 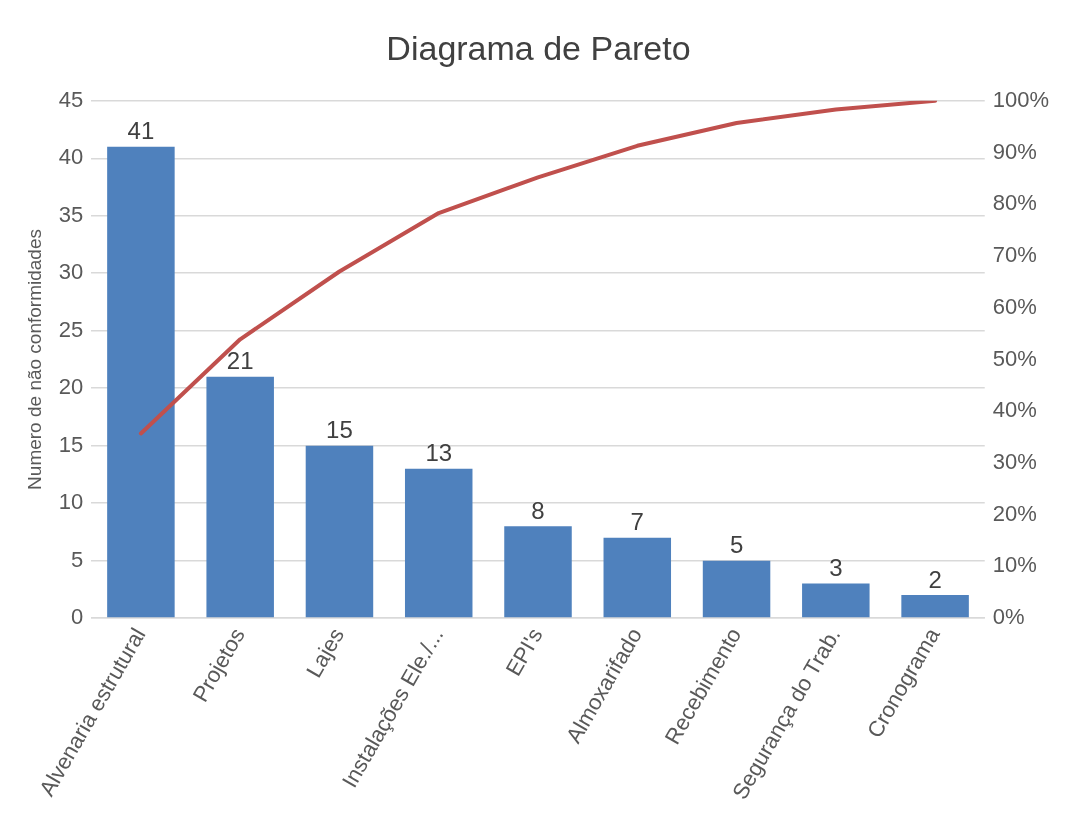 What do you see at coordinates (71, 99) in the screenshot?
I see `y-tick-label: 45` at bounding box center [71, 99].